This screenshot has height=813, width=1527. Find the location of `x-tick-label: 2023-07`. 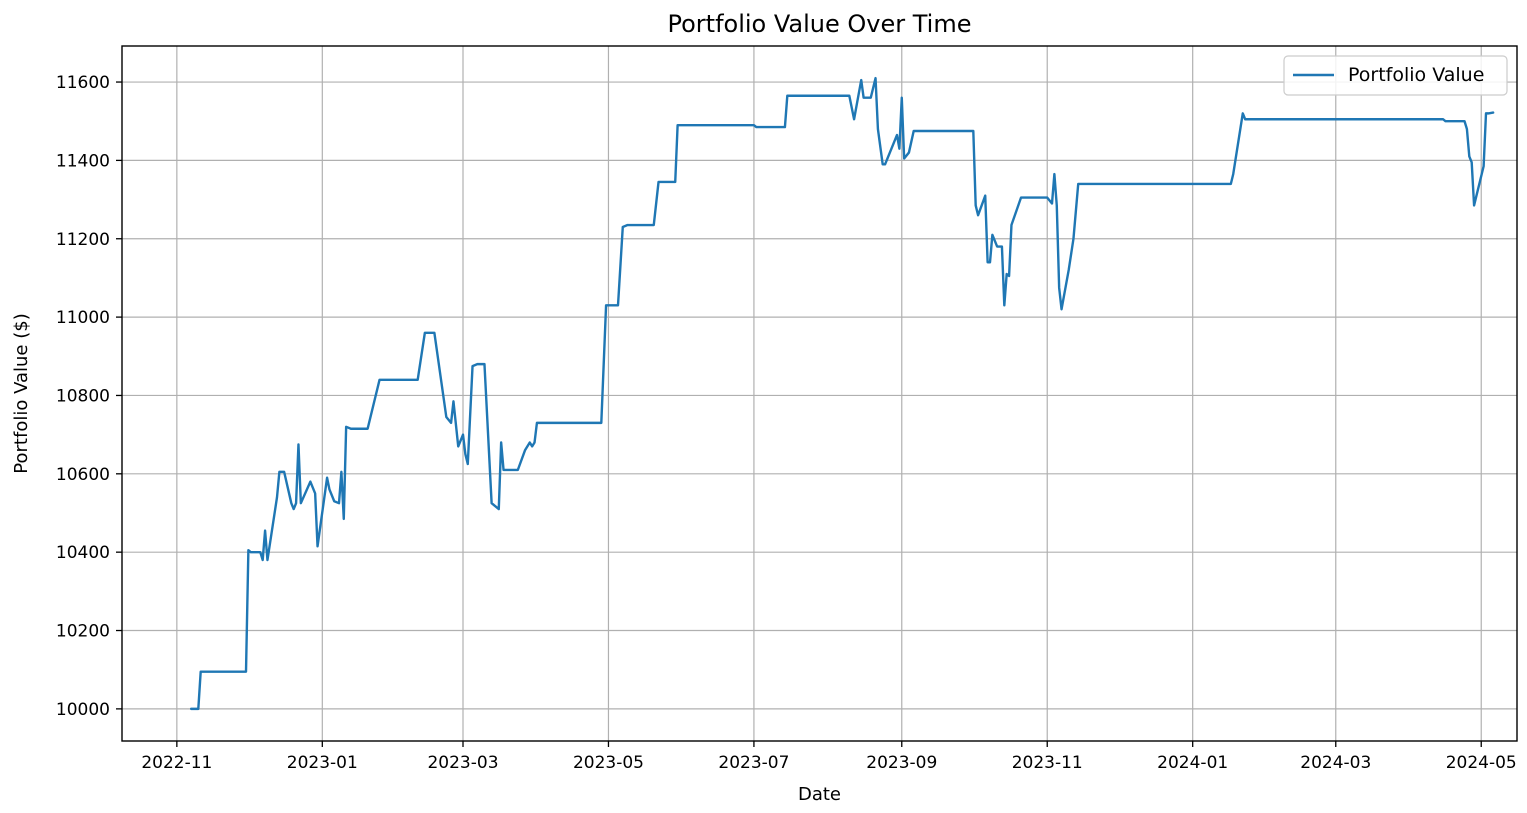

x-tick-label: 2023-07 is located at coordinates (753, 763).